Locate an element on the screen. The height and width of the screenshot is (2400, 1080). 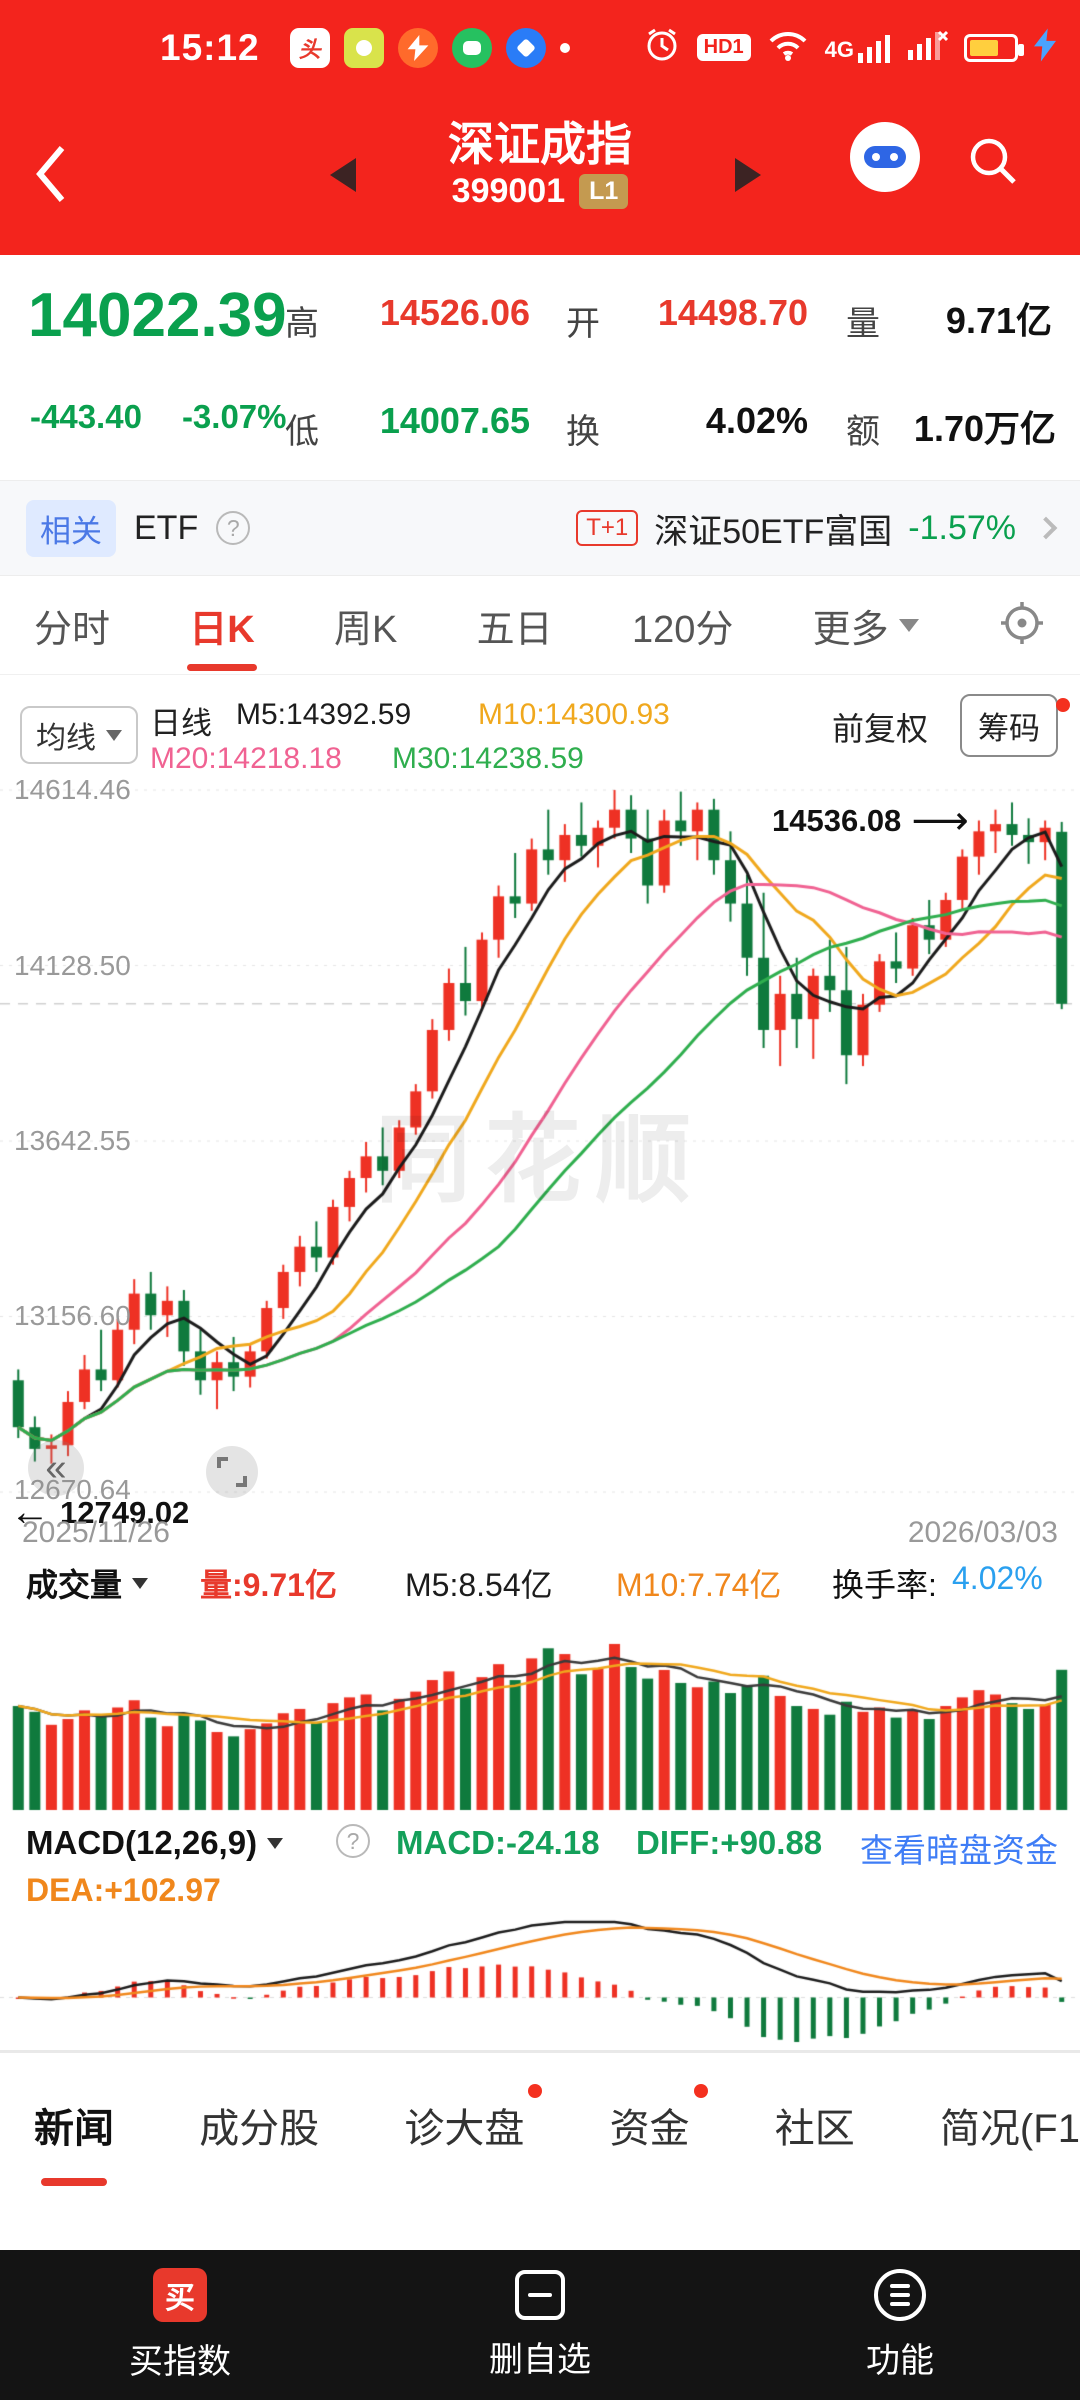
chips-distribution-button: 筹码 is located at coordinates (1009, 725).